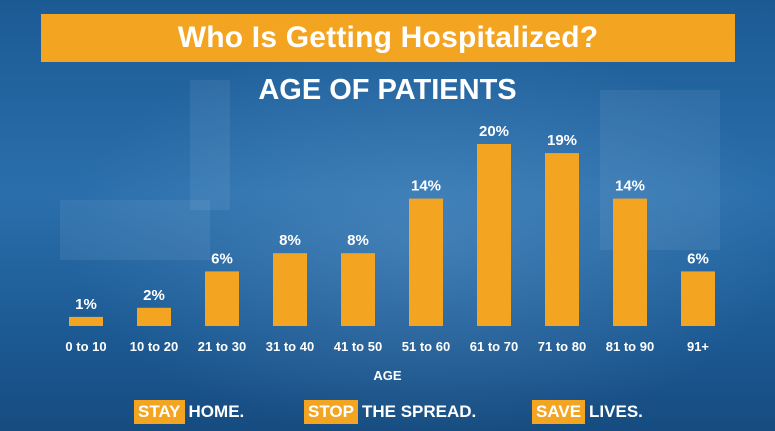 Image resolution: width=775 pixels, height=431 pixels. Describe the element at coordinates (426, 346) in the screenshot. I see `category-label: 51 to 60` at that location.